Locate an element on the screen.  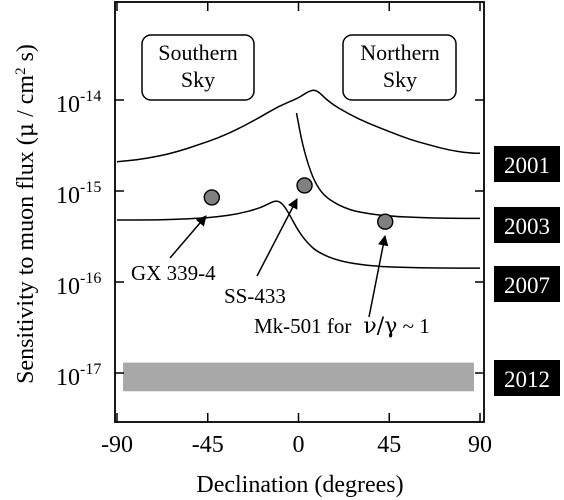
northern-sky-box: Northern Sky is located at coordinates (399, 67).